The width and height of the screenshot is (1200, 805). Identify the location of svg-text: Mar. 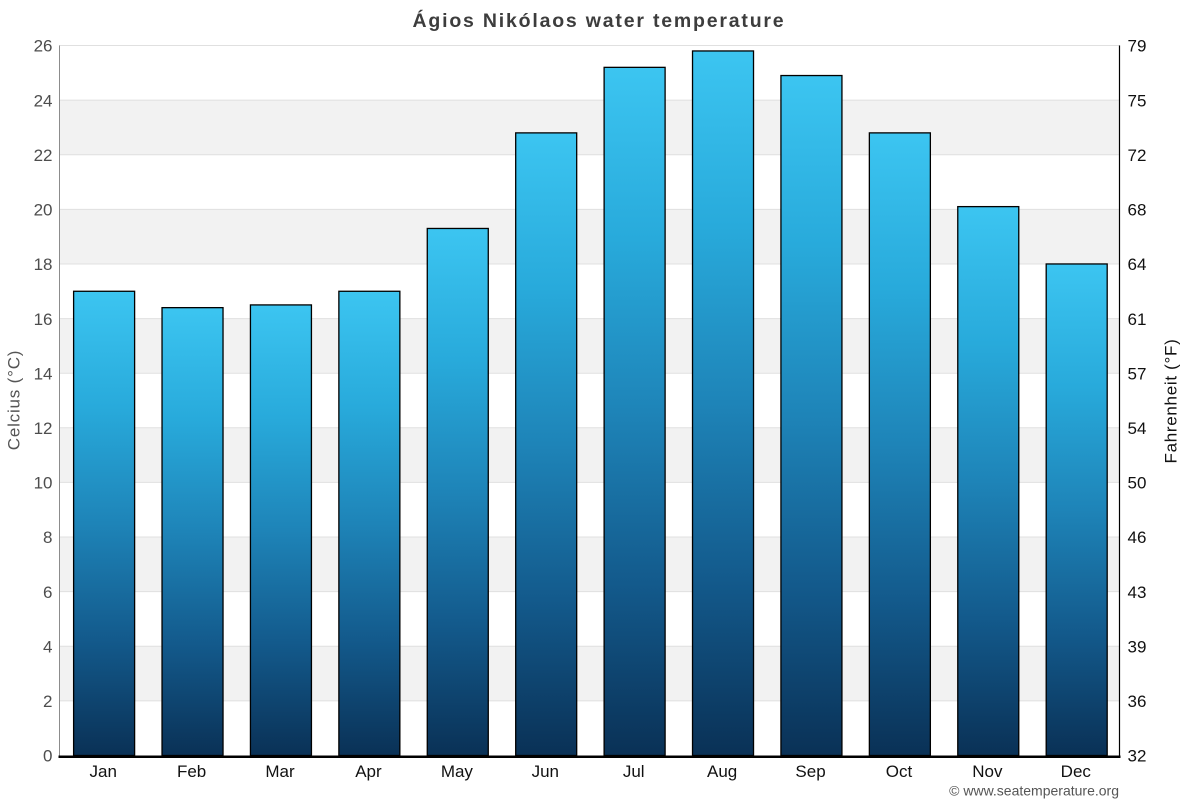
(280, 771).